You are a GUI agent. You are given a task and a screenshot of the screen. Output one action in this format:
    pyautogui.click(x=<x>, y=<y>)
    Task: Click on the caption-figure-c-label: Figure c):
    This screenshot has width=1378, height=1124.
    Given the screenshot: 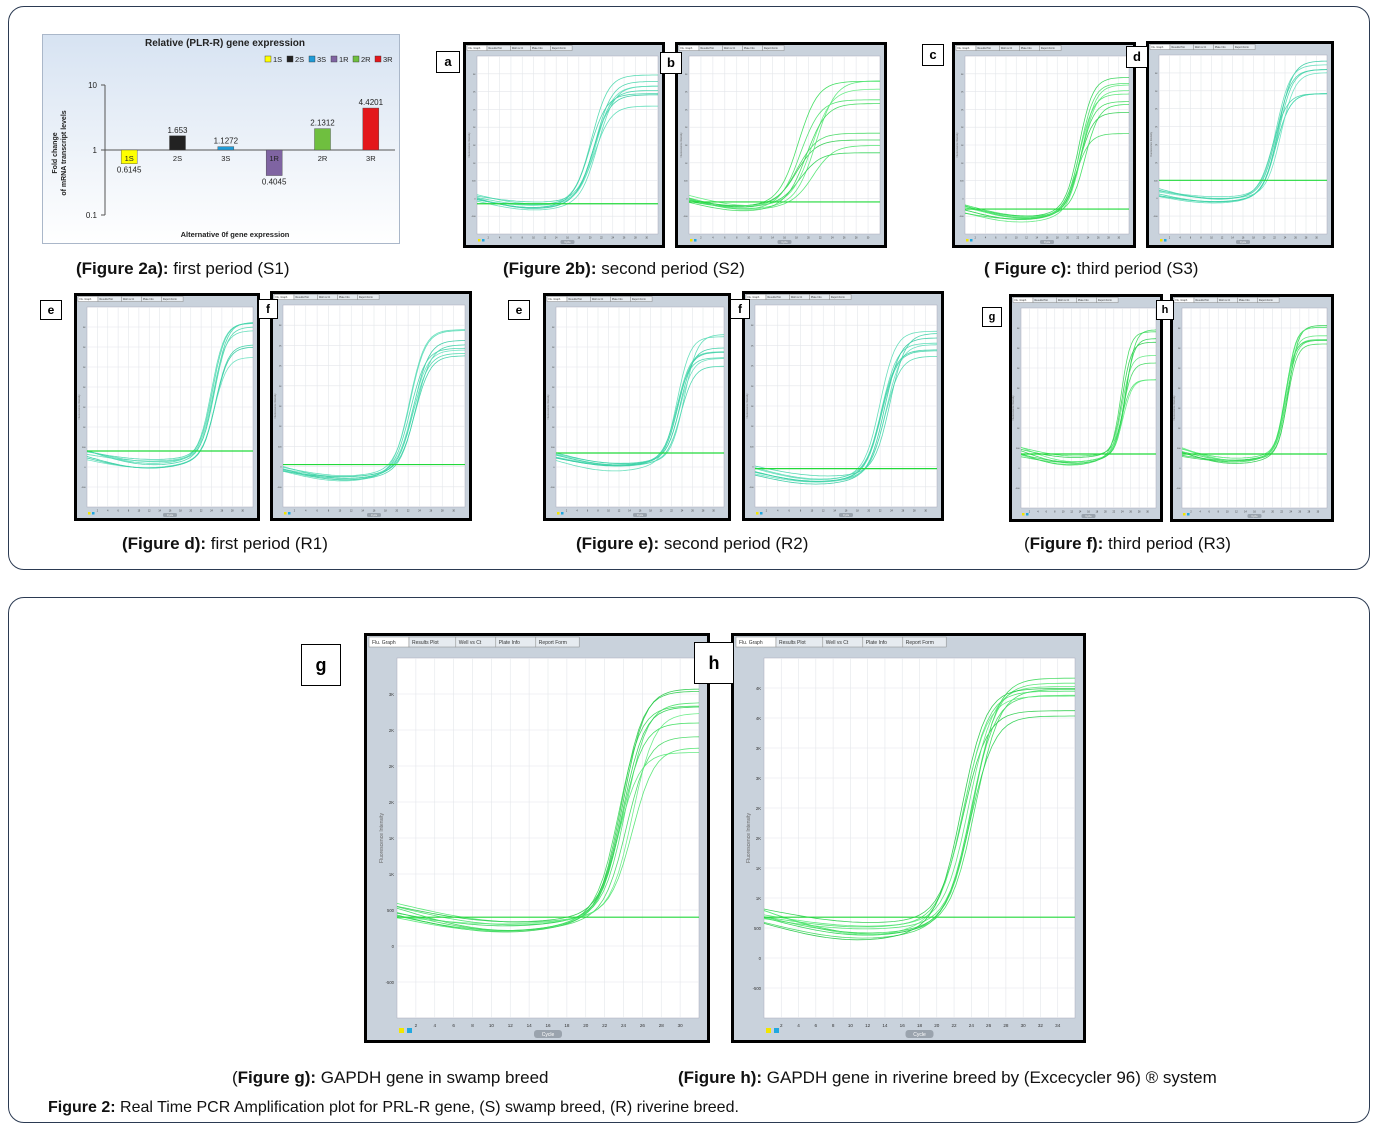 What is the action you would take?
    pyautogui.click(x=1033, y=268)
    